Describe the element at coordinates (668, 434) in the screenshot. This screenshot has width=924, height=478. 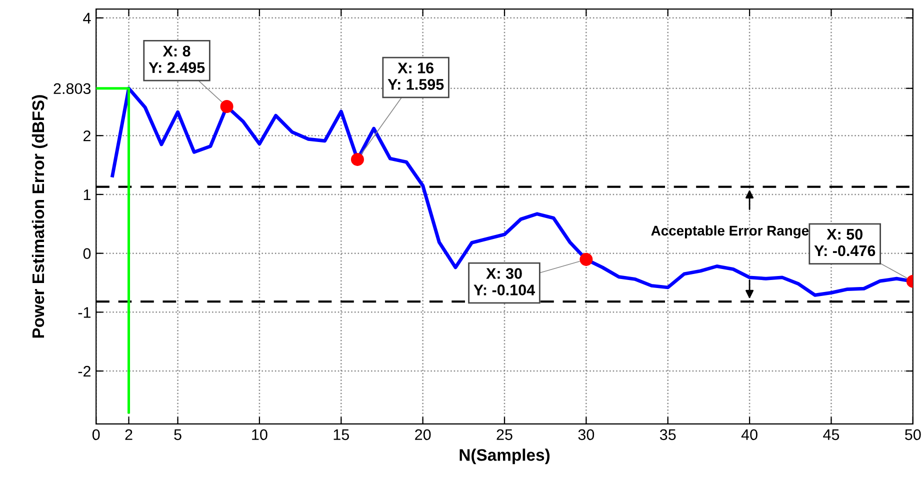
I see `x-tick-label: 35` at that location.